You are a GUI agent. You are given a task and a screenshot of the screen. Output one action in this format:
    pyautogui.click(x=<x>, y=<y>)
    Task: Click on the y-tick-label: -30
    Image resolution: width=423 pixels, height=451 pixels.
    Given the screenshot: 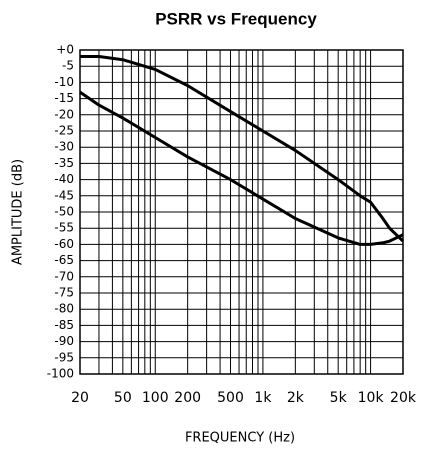 What is the action you would take?
    pyautogui.click(x=64, y=147)
    